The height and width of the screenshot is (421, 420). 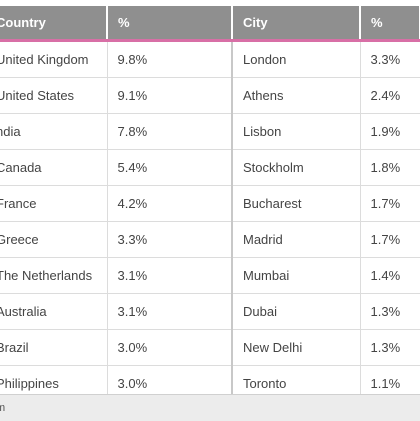 What do you see at coordinates (3, 408) in the screenshot?
I see `footer-text: m` at bounding box center [3, 408].